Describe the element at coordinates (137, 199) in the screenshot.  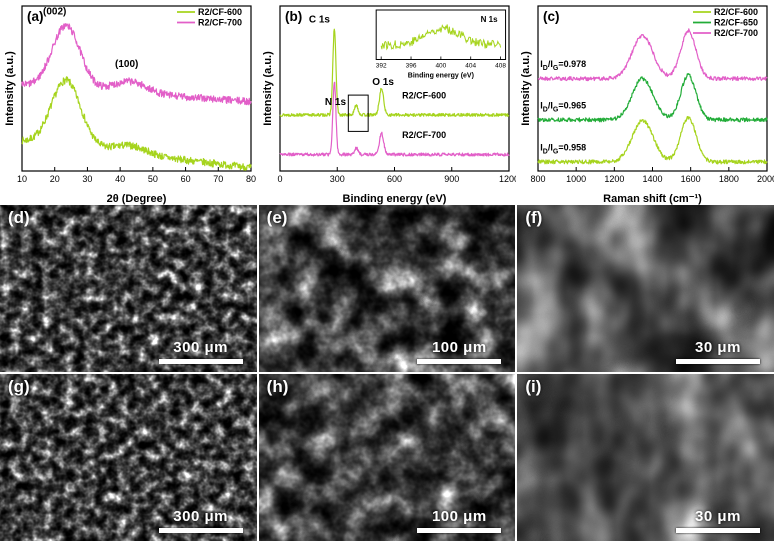
I see `x-axis-label: 2θ (Degree)` at that location.